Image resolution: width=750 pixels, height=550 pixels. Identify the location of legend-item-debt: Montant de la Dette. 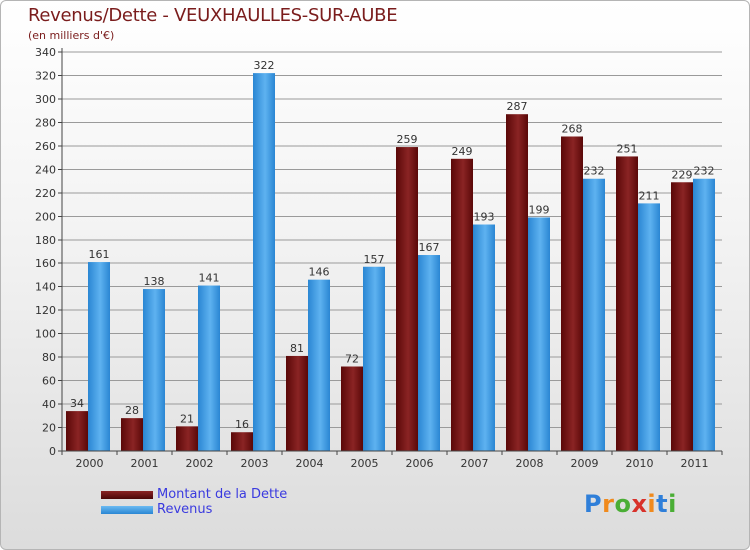
(194, 494).